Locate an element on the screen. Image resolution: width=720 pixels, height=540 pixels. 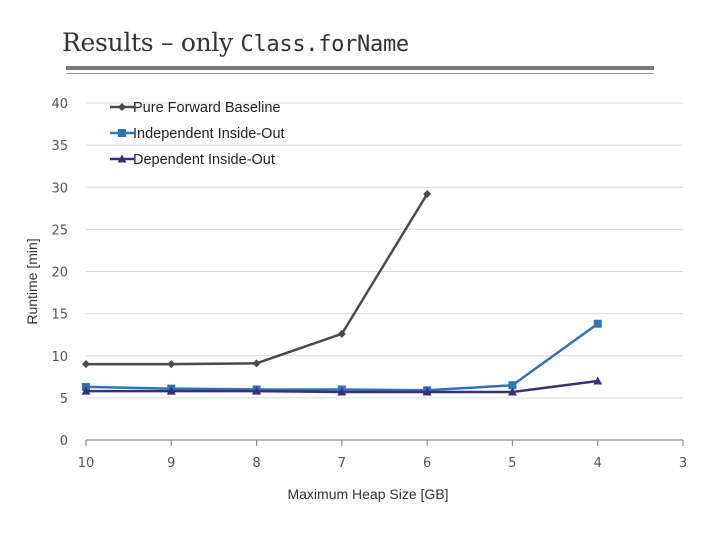
x-axis-title: Maximum Heap Size [GB] is located at coordinates (367, 494).